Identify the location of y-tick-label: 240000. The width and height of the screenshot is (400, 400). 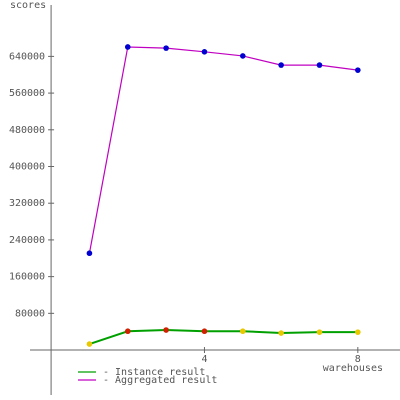
(27, 240).